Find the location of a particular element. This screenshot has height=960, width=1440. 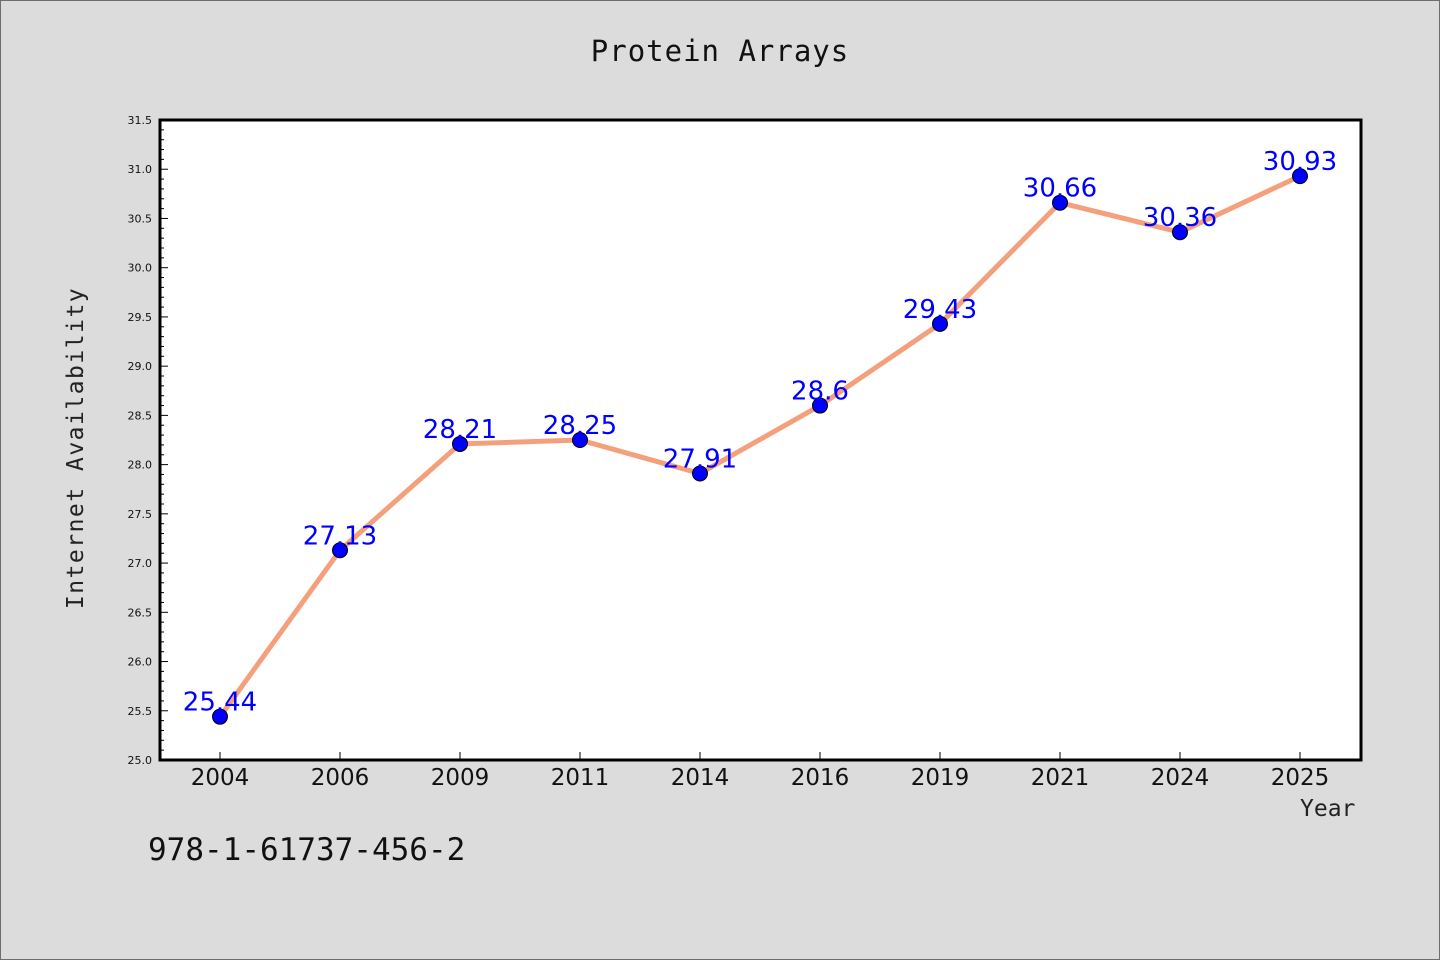

isbn-note: 978-1-61737-456-2 is located at coordinates (307, 850).